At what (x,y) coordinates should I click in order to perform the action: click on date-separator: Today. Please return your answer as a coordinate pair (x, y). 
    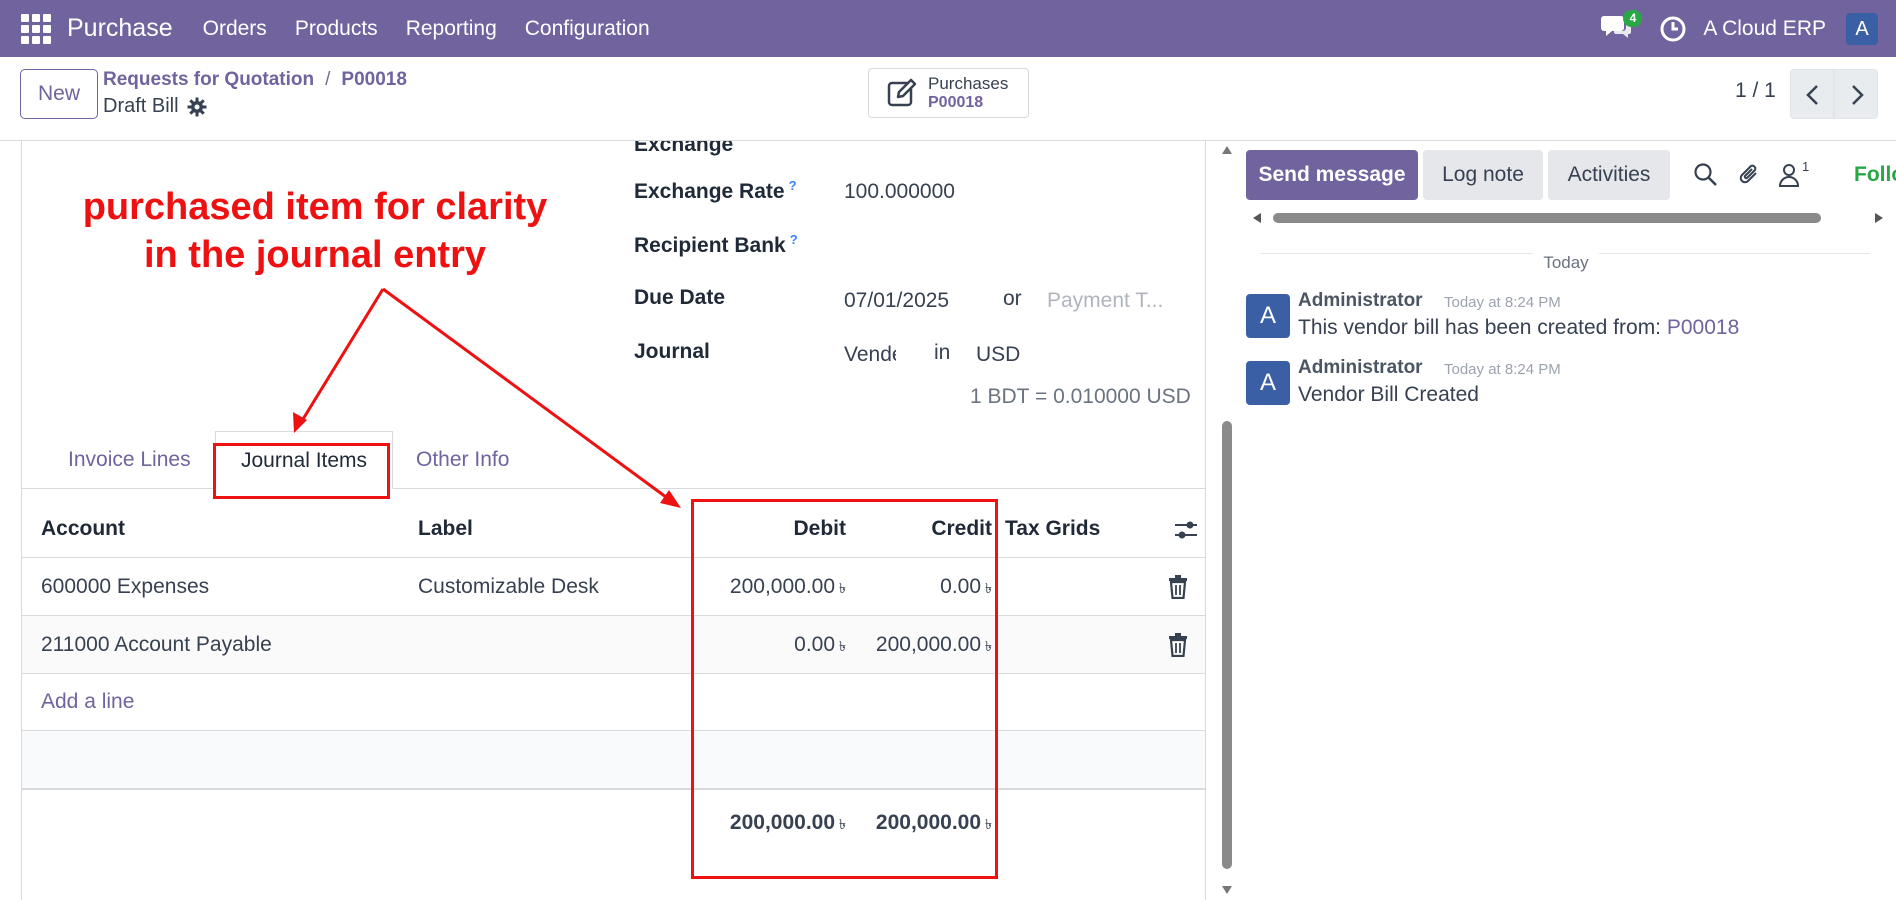
    Looking at the image, I should click on (1566, 263).